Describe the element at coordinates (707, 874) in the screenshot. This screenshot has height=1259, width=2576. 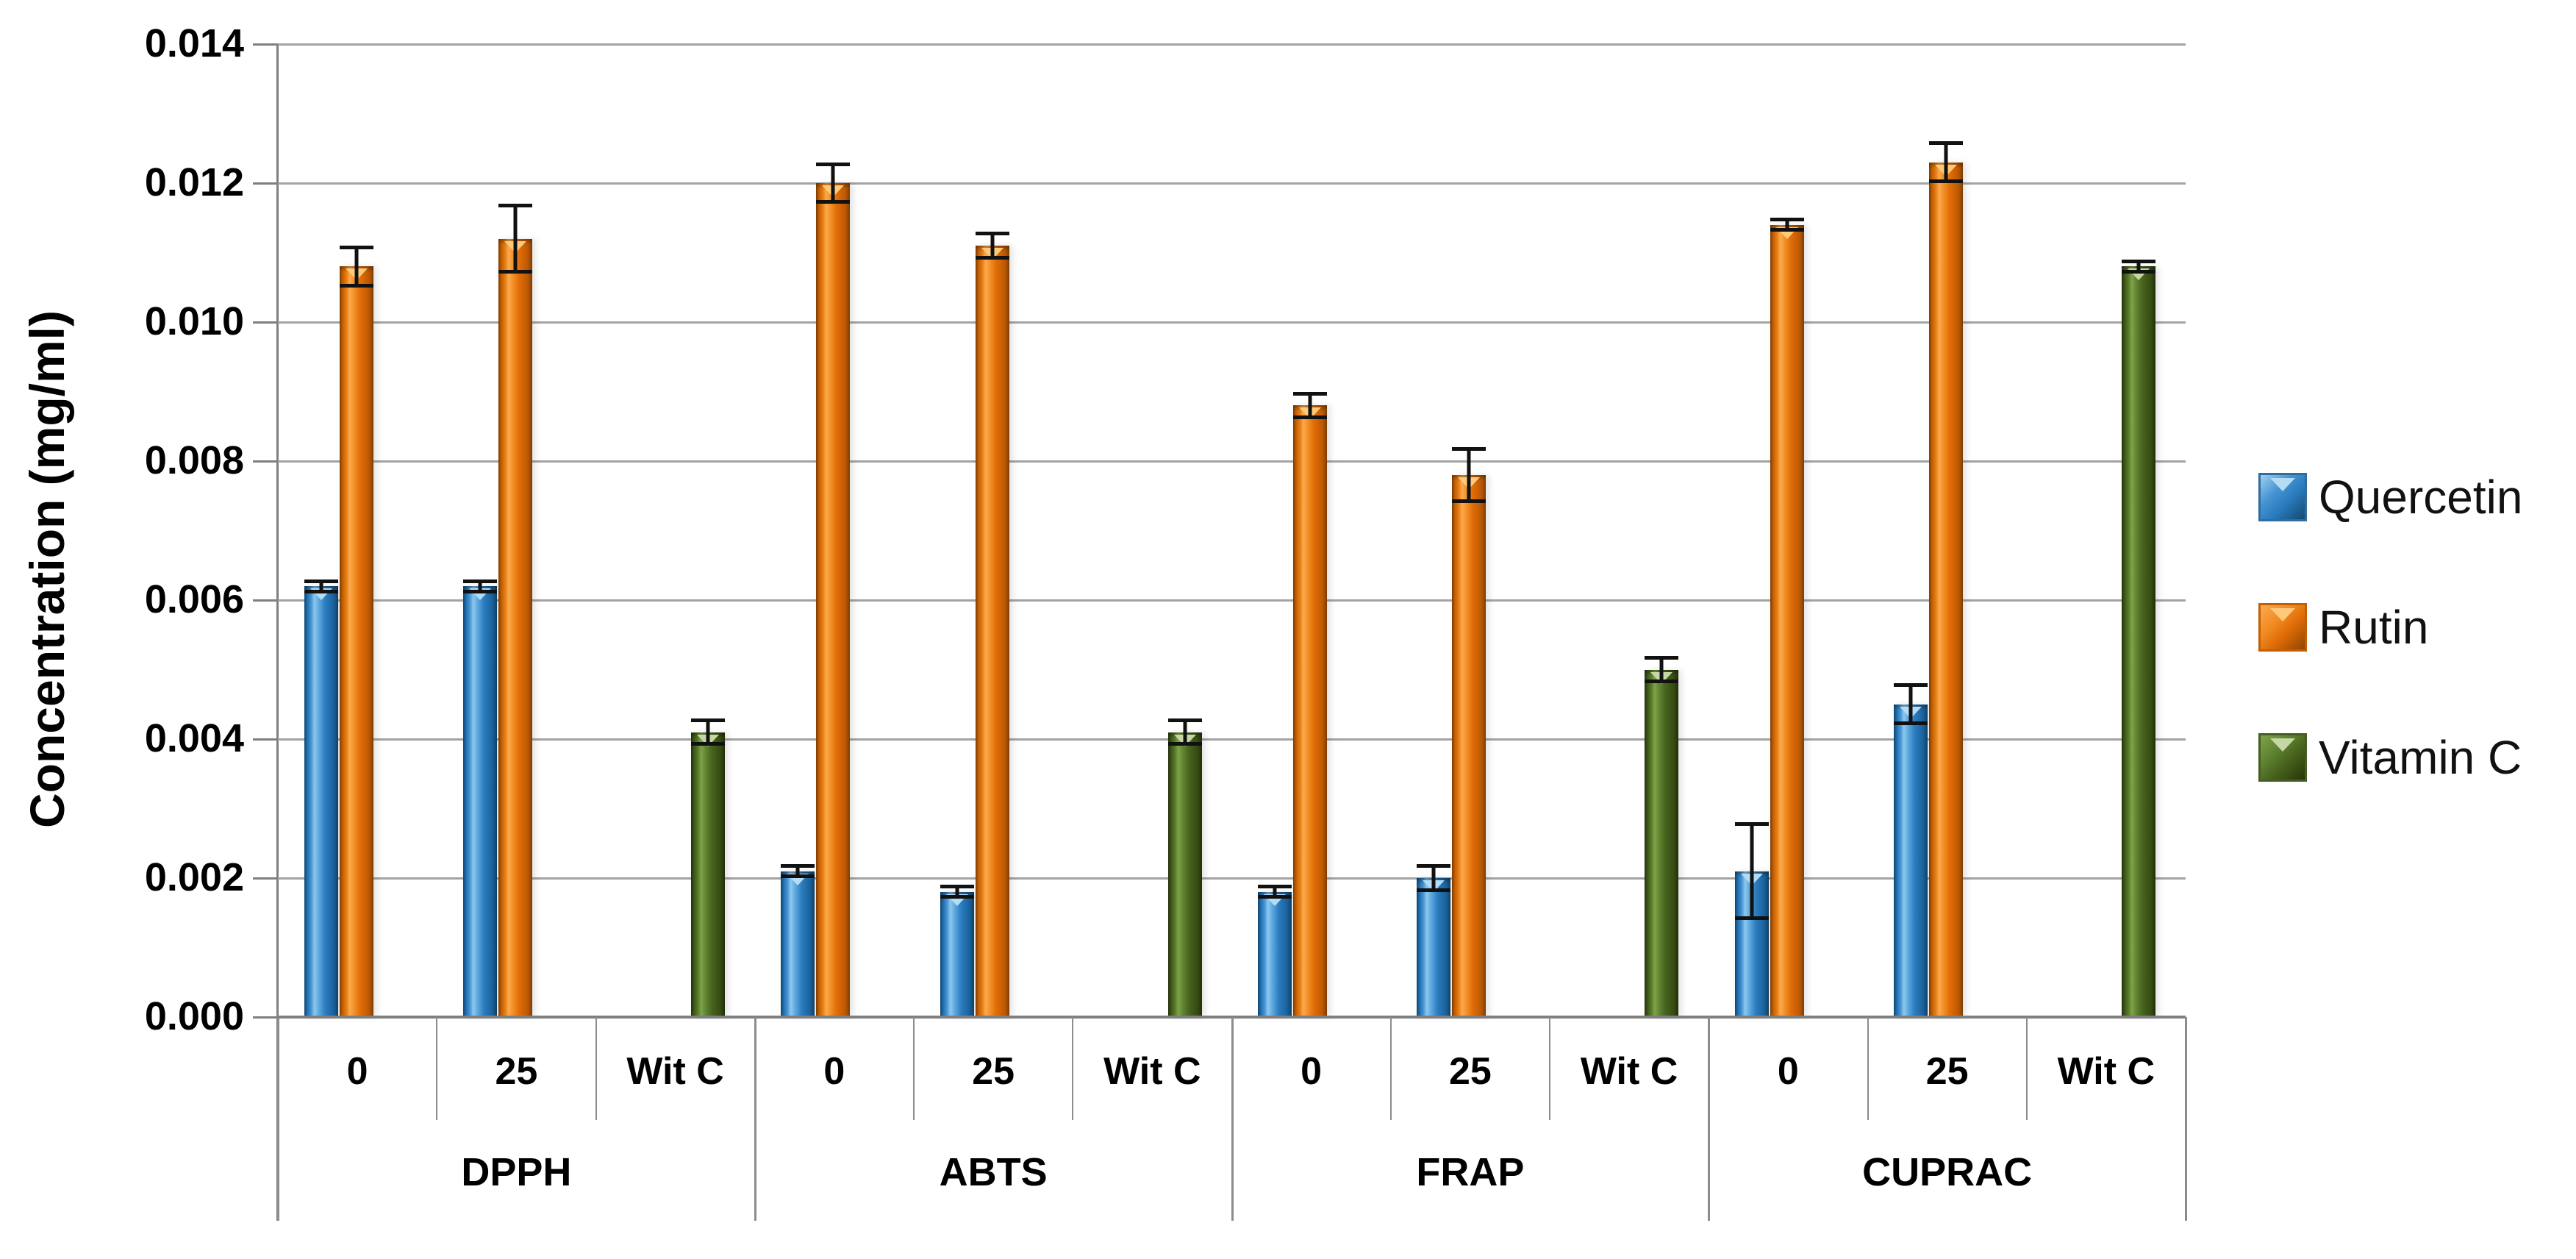
I see `bar-vitaminc-dpph-witc` at that location.